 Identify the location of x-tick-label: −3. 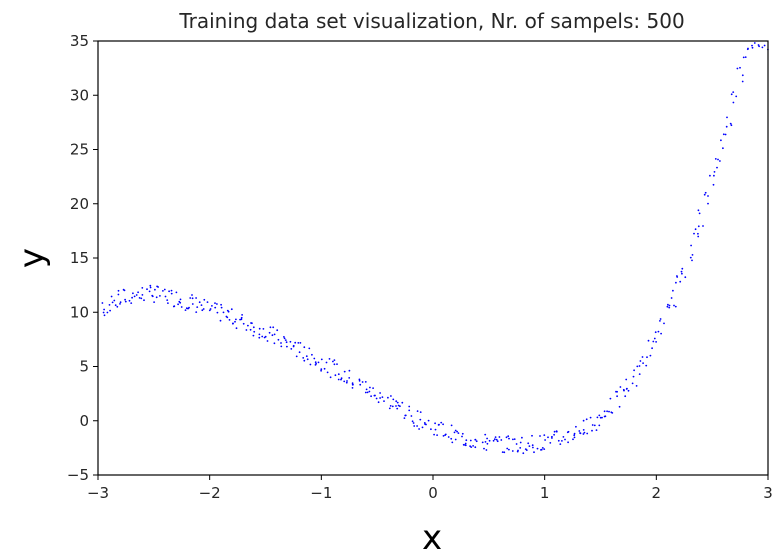
(98, 493).